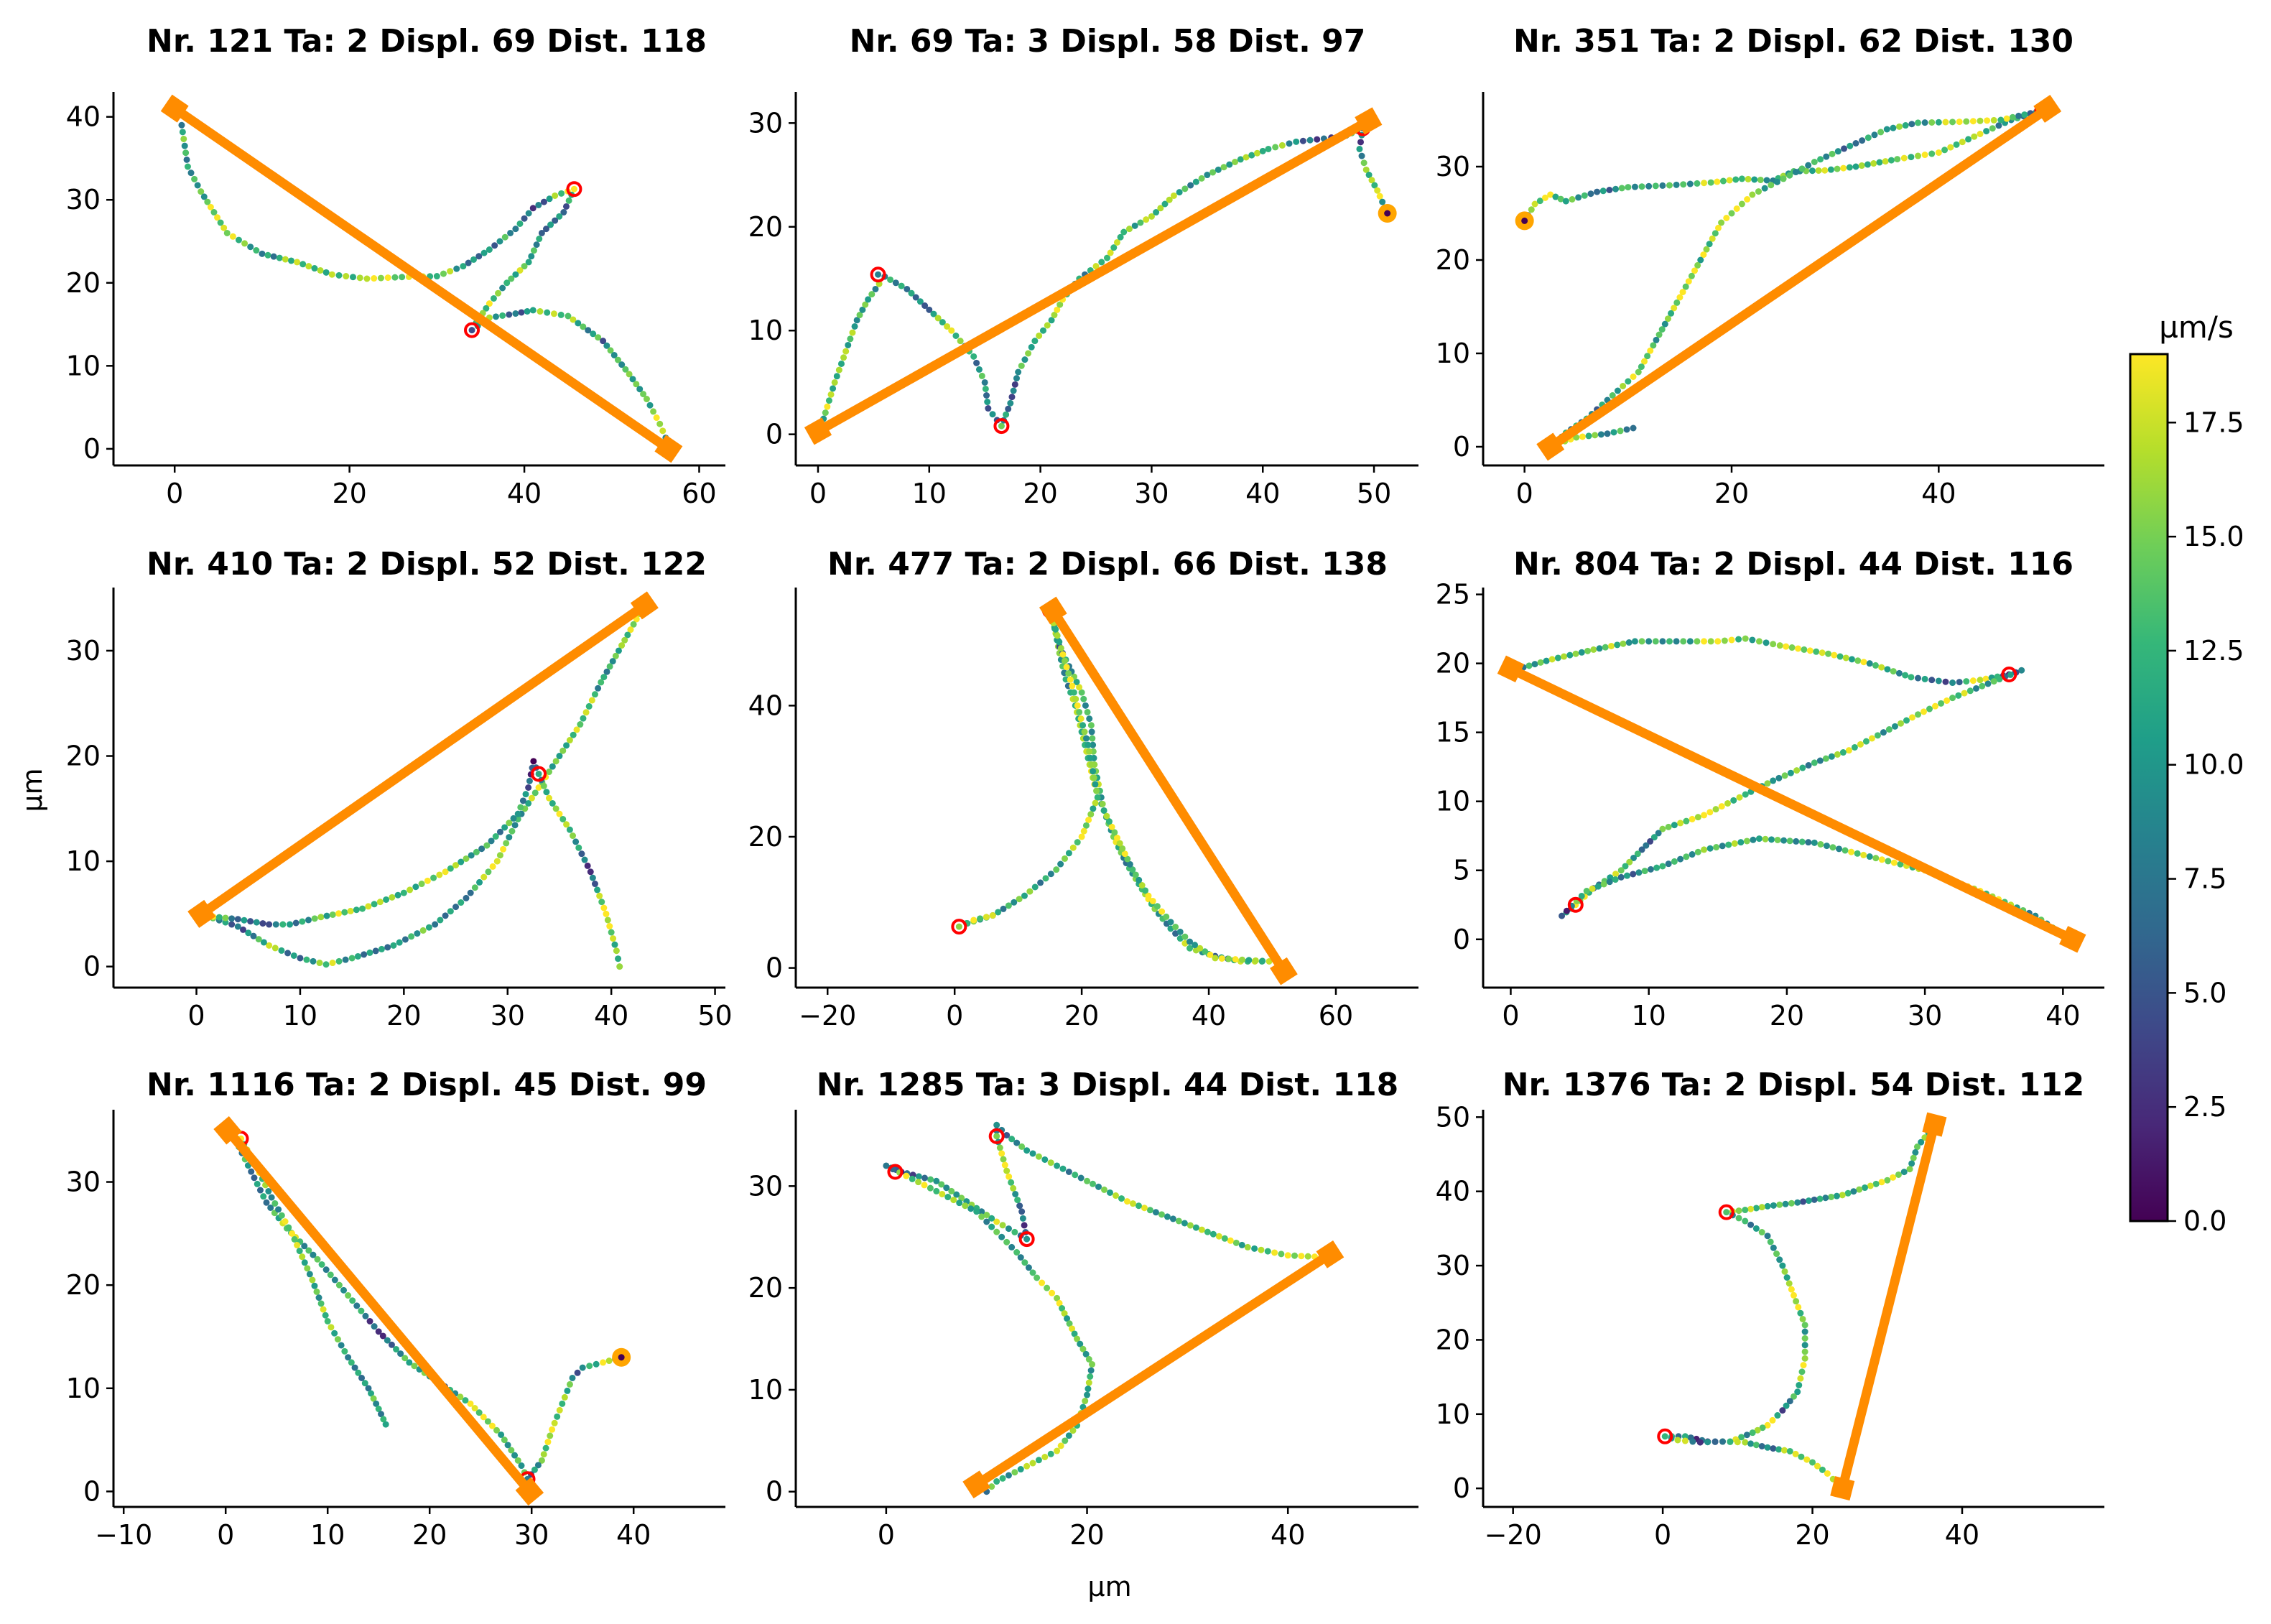  What do you see at coordinates (1453, 1265) in the screenshot?
I see `y-tick-label: 30` at bounding box center [1453, 1265].